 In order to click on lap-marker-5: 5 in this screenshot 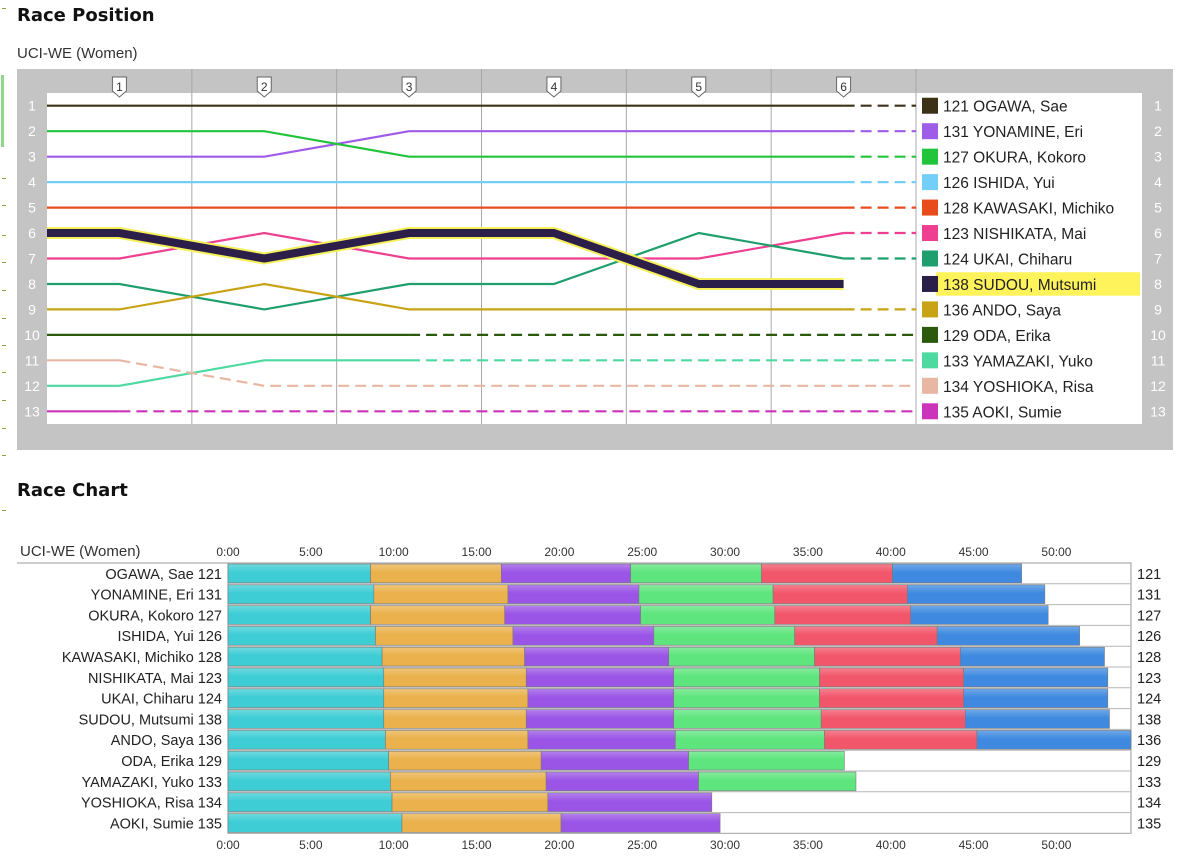, I will do `click(699, 87)`.